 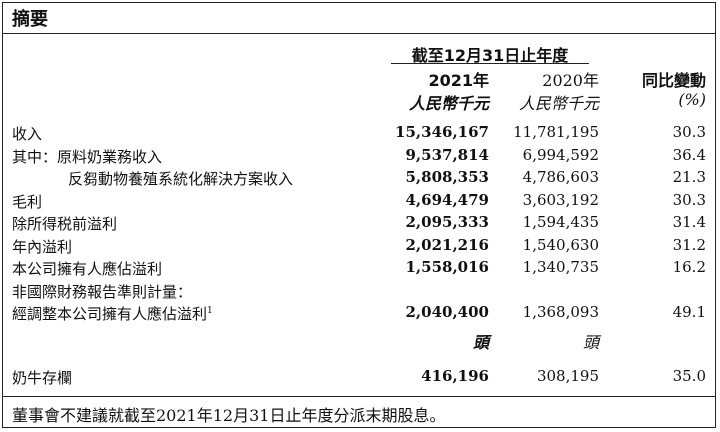 I want to click on table-row: 非國際財務報告準則計量：, so click(x=359, y=290).